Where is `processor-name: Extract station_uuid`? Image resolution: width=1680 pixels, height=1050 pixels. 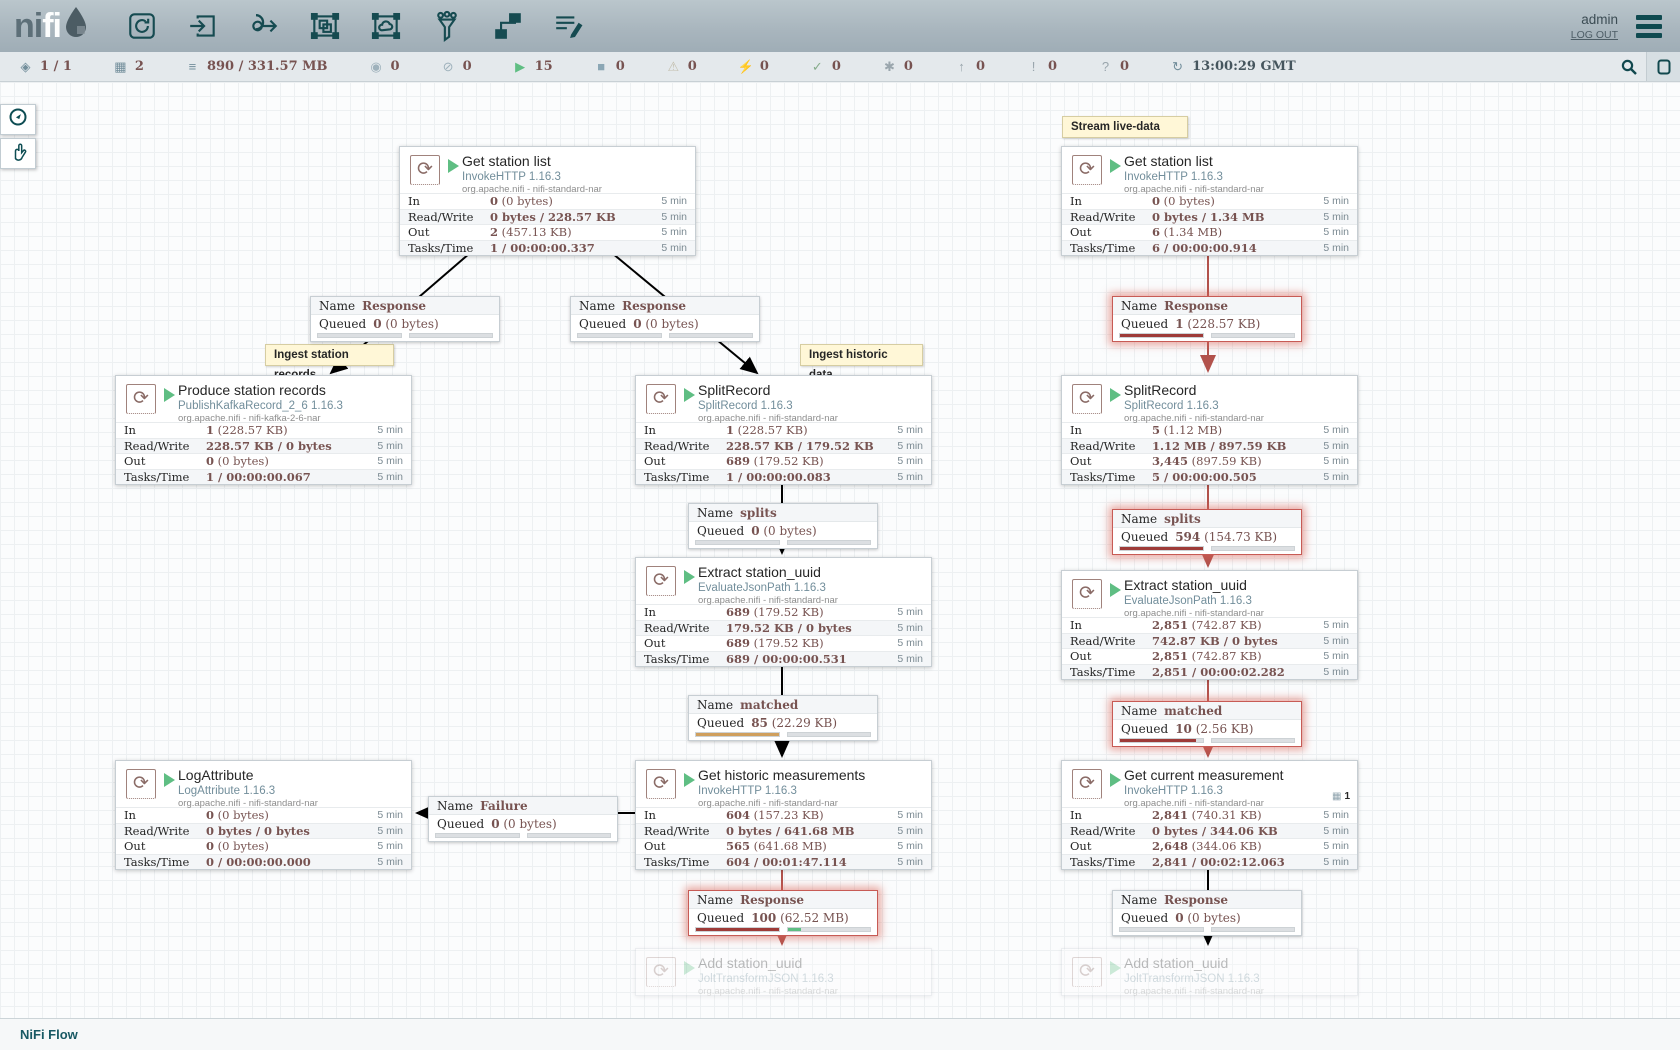 processor-name: Extract station_uuid is located at coordinates (759, 572).